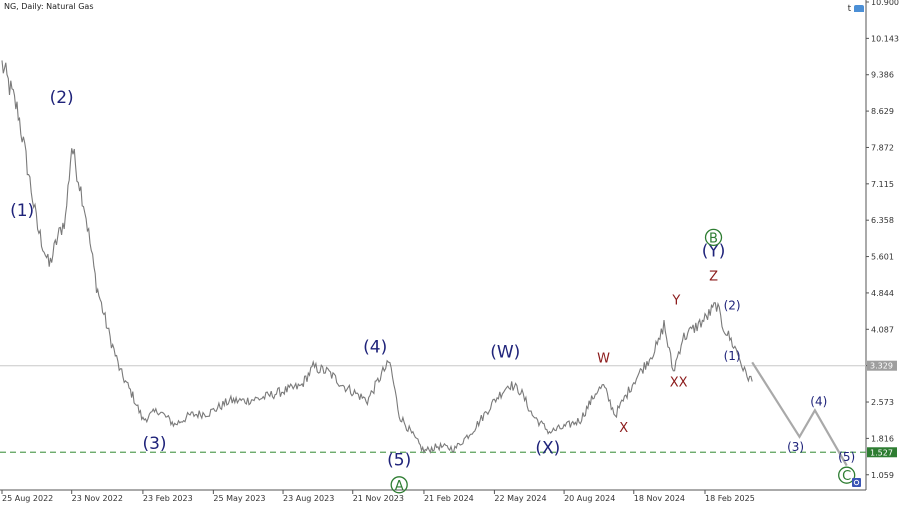 The image size is (900, 506). What do you see at coordinates (885, 38) in the screenshot?
I see `y-tick-label: 10.143` at bounding box center [885, 38].